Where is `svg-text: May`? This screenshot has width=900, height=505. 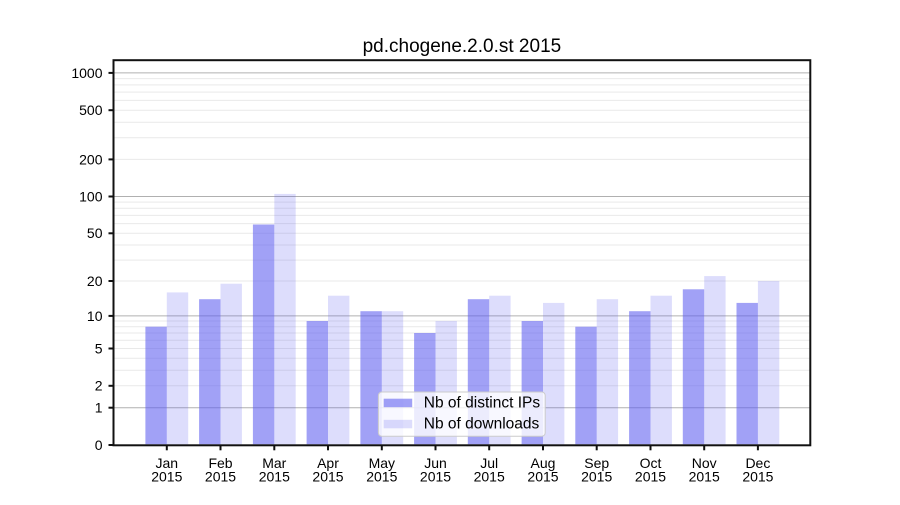
svg-text: May is located at coordinates (382, 463).